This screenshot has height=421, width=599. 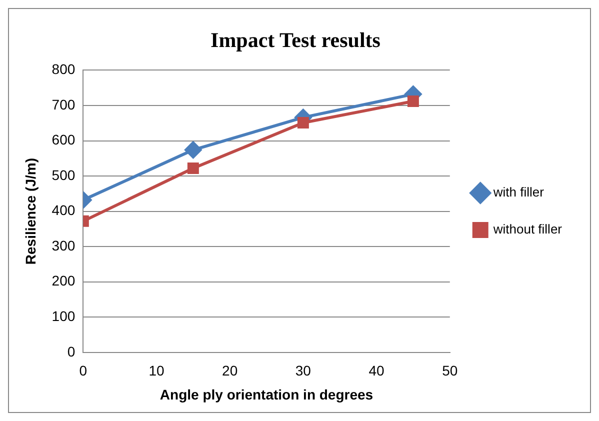 What do you see at coordinates (230, 370) in the screenshot?
I see `x-tick-label: 20` at bounding box center [230, 370].